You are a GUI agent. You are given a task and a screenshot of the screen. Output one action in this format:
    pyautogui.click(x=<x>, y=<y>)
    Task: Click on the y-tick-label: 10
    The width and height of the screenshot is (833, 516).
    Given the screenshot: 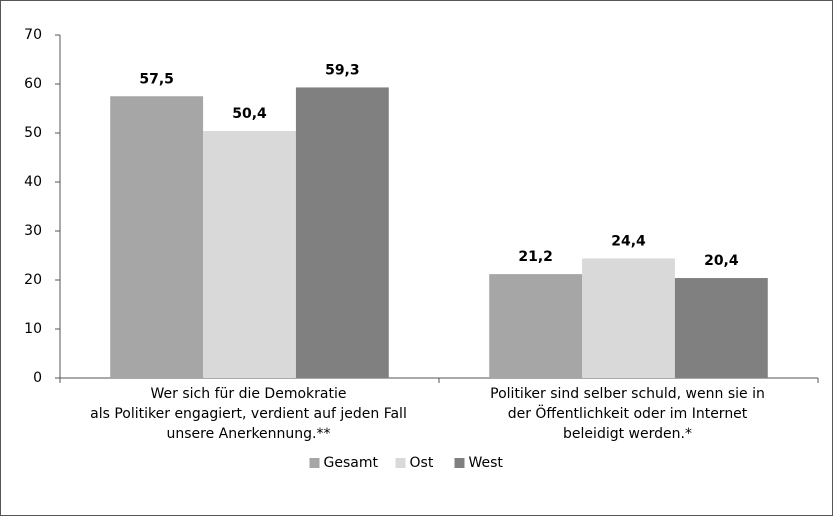 What is the action you would take?
    pyautogui.click(x=33, y=329)
    